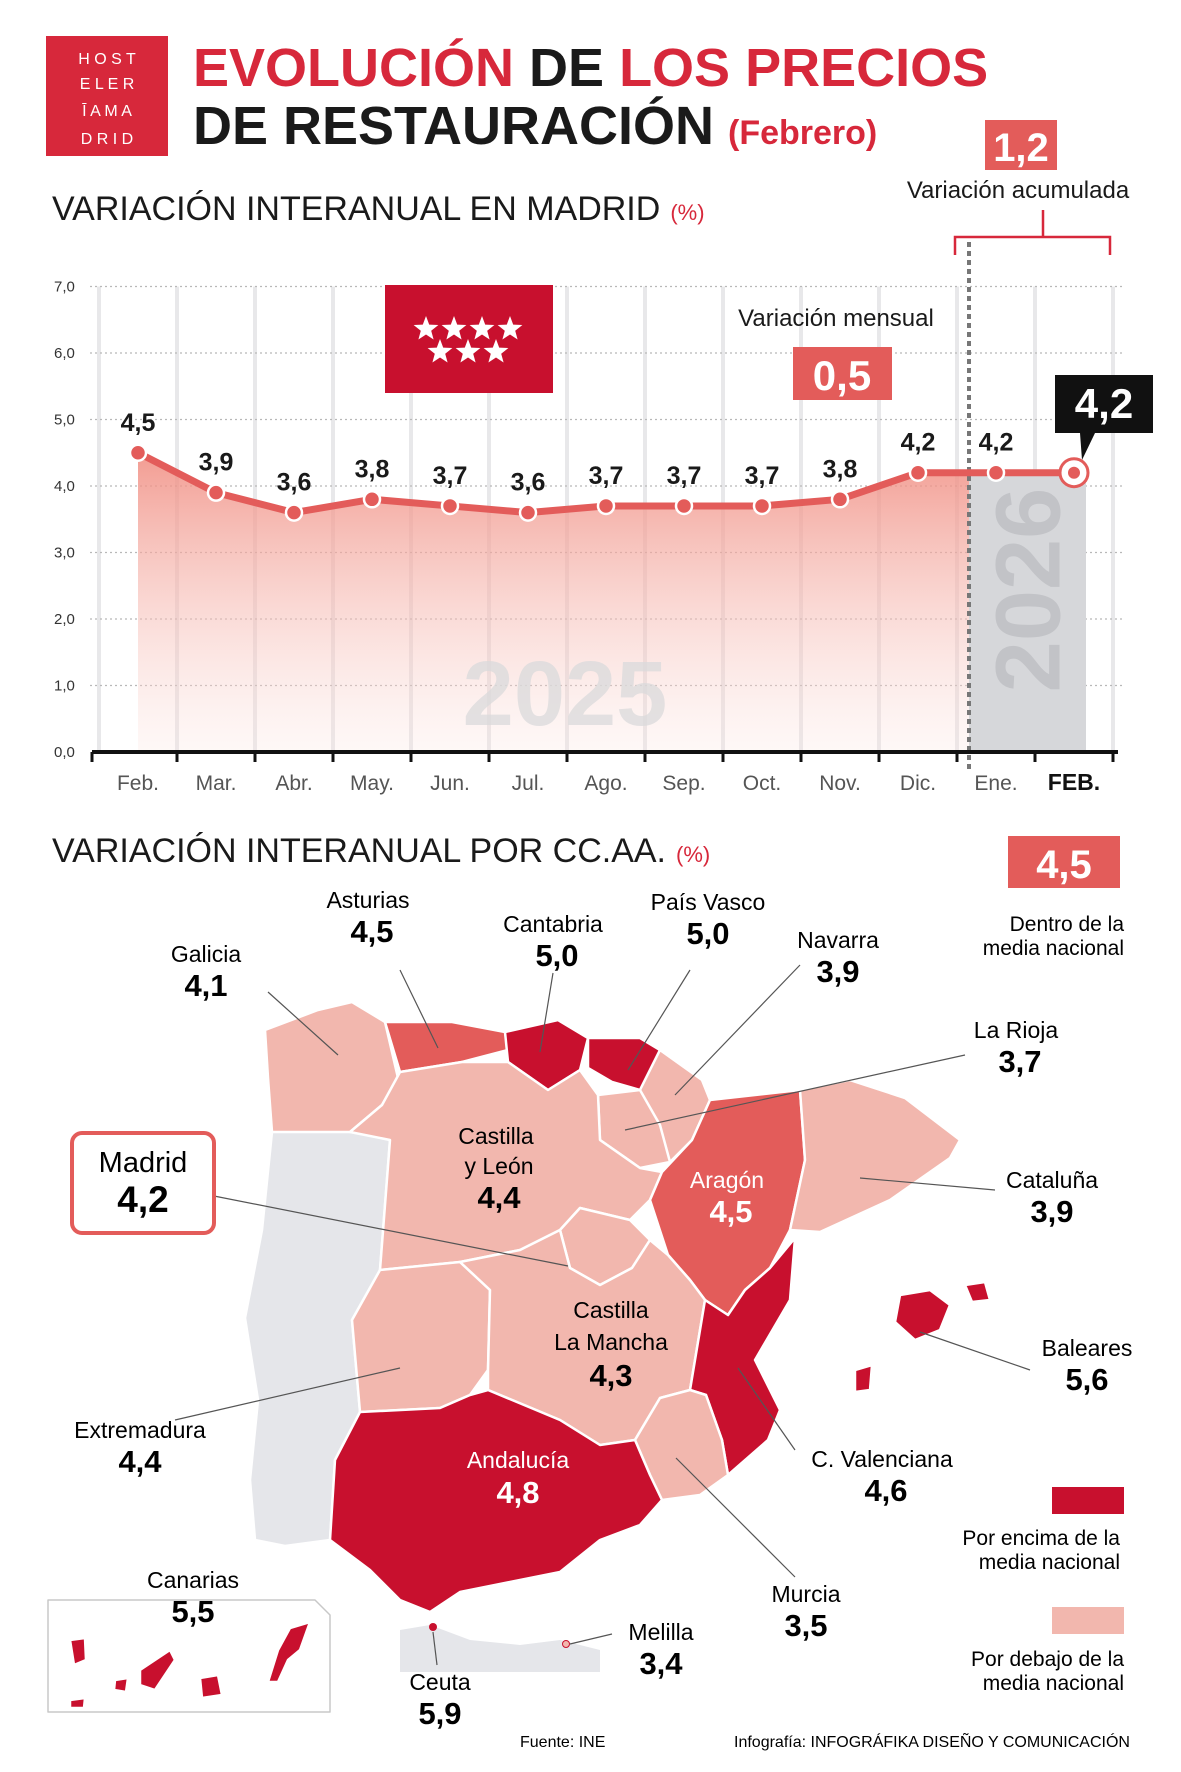 This screenshot has width=1181, height=1772. Describe the element at coordinates (496, 1136) in the screenshot. I see `region-castillayleon-name-1: Castilla` at that location.